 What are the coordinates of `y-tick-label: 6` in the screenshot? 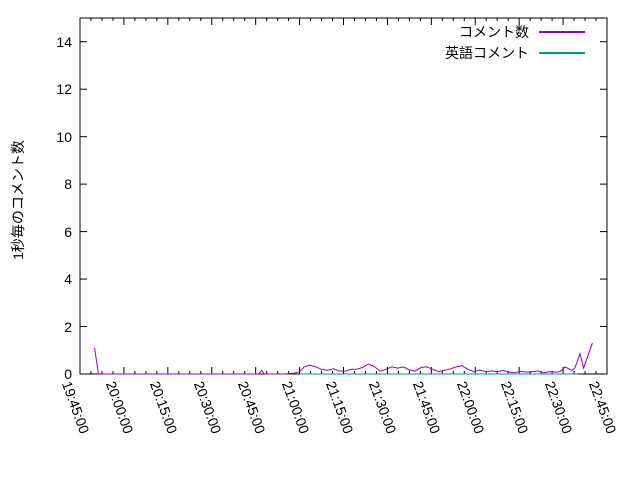 It's located at (68, 231).